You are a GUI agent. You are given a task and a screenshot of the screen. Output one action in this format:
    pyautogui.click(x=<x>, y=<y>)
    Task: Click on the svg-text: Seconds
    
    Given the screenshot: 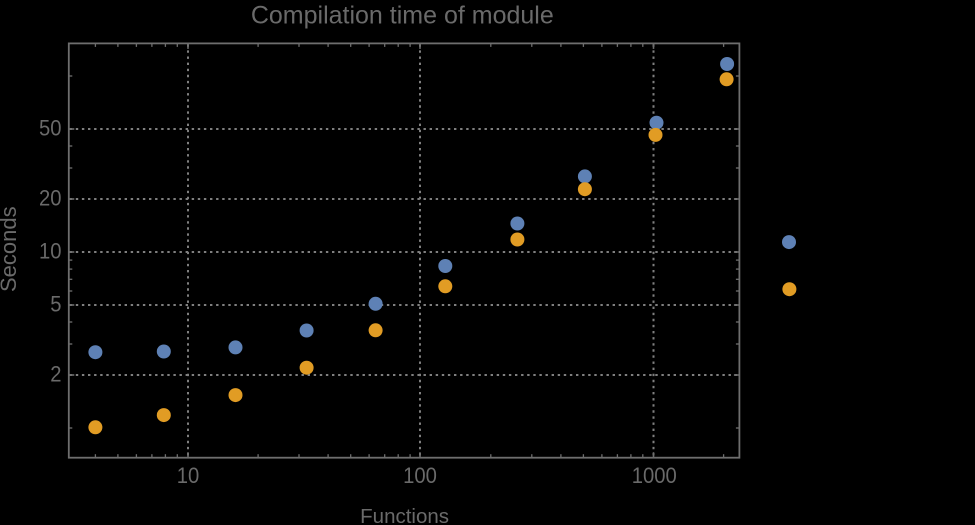 What is the action you would take?
    pyautogui.click(x=10, y=249)
    